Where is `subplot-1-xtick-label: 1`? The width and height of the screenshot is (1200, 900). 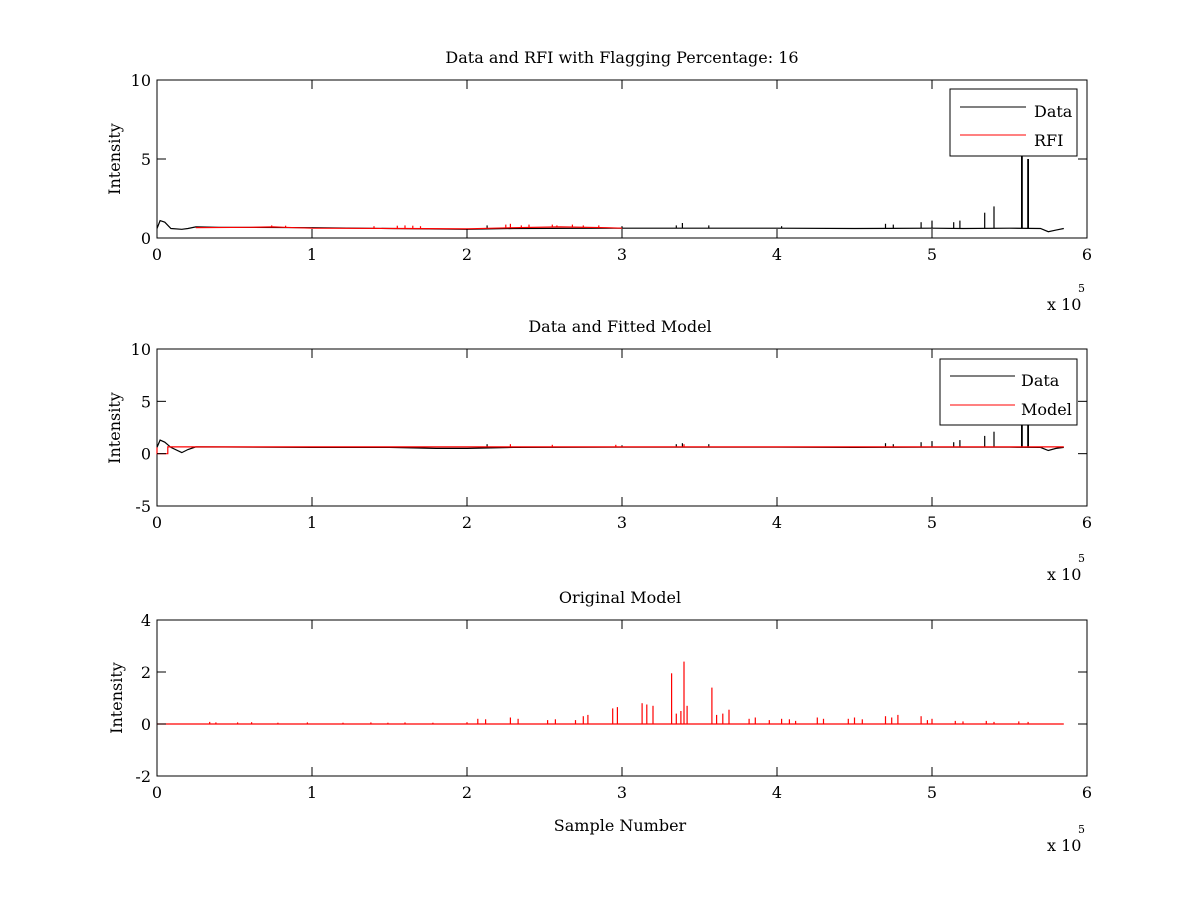
subplot-1-xtick-label: 1 is located at coordinates (312, 254).